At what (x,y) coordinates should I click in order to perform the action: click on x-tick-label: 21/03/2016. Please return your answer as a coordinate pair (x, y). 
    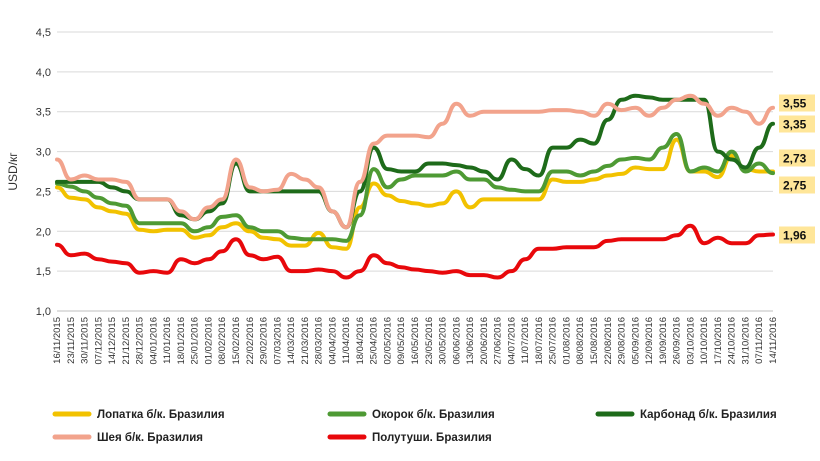
    Looking at the image, I should click on (305, 341).